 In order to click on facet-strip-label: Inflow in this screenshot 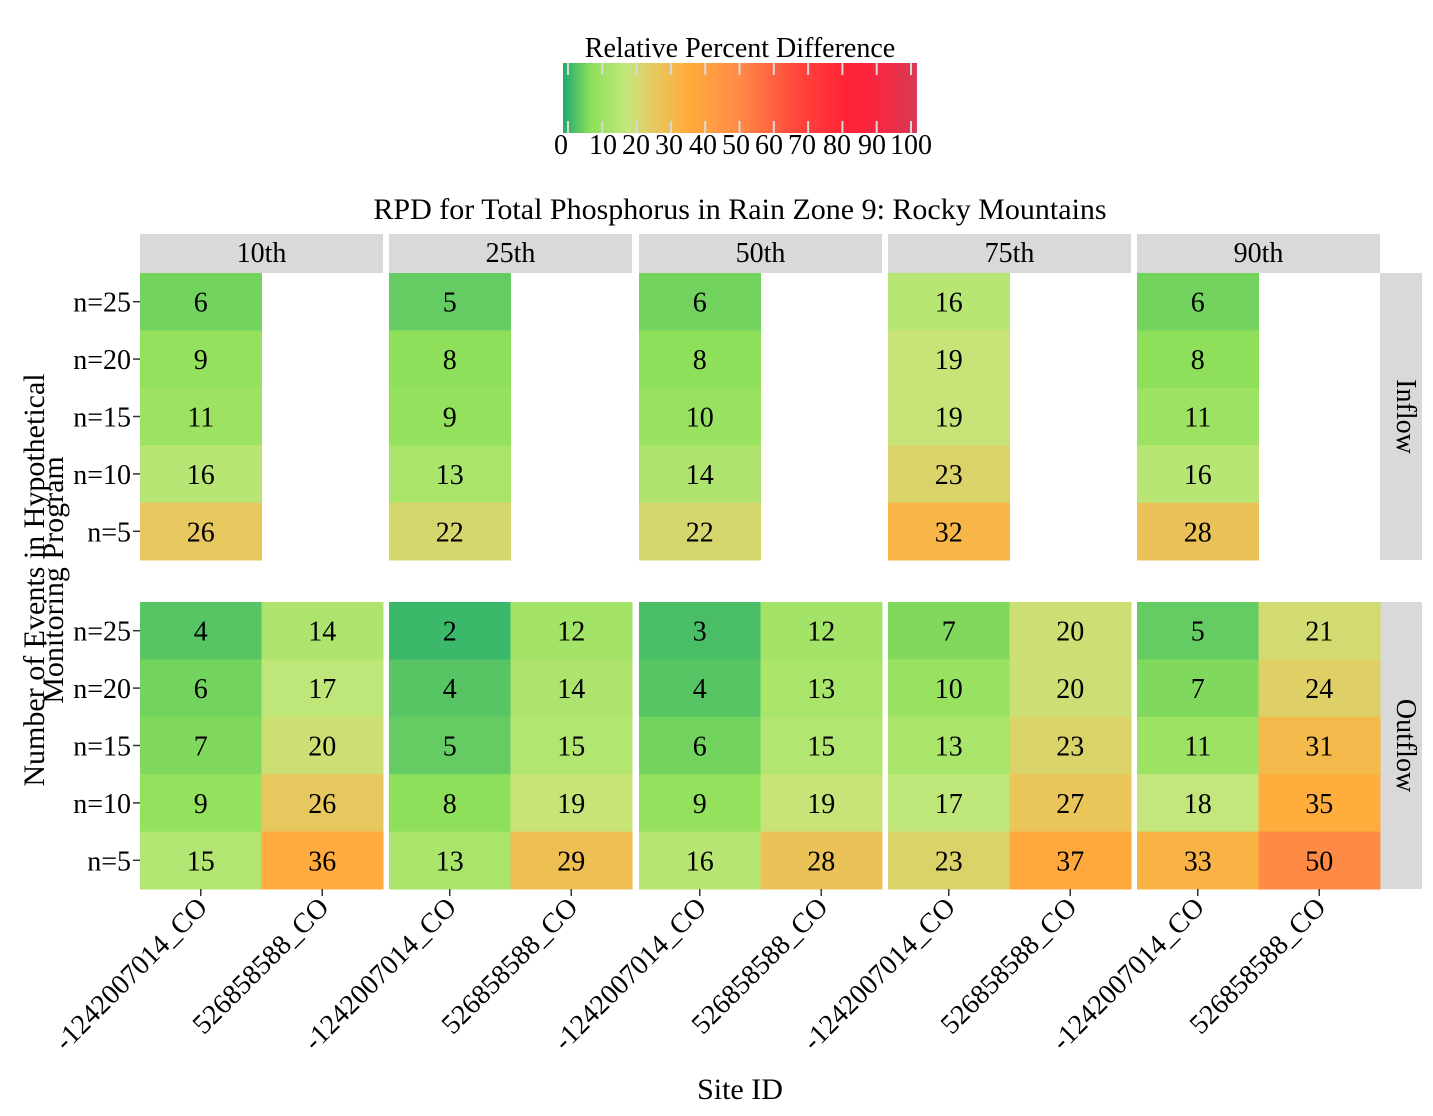, I will do `click(1405, 416)`.